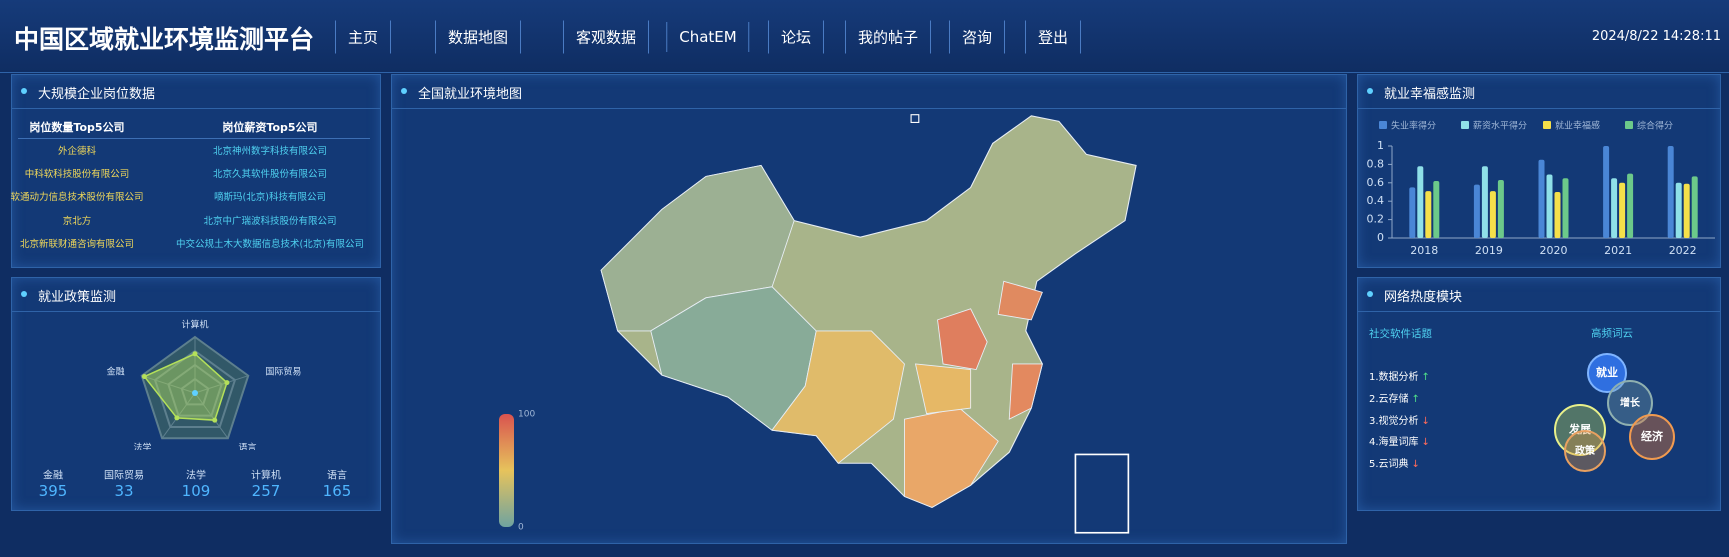 The height and width of the screenshot is (557, 1729). I want to click on topic-label: 2.云存储, so click(1389, 399).